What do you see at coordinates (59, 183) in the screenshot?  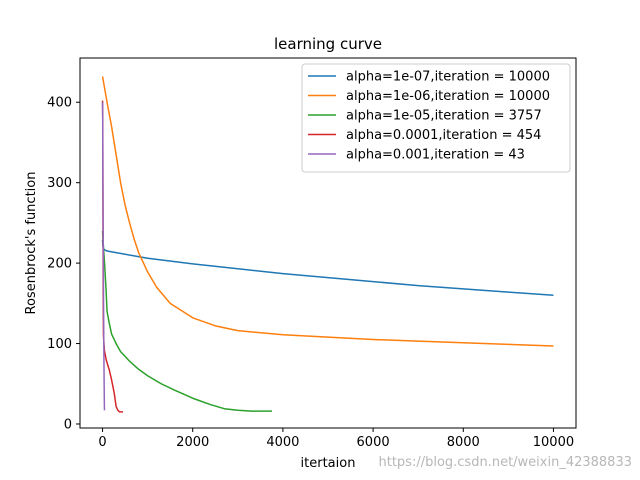 I see `y-tick-label: 300` at bounding box center [59, 183].